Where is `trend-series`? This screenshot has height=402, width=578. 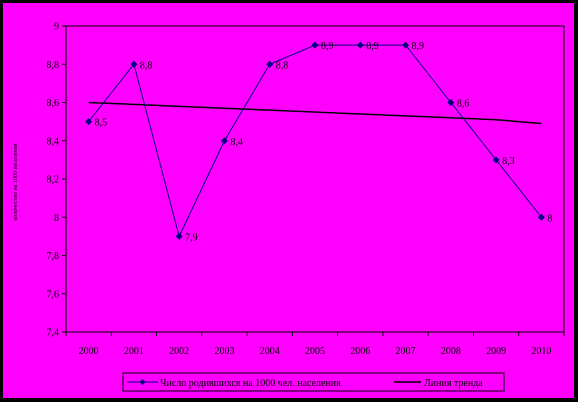 trend-series is located at coordinates (315, 113).